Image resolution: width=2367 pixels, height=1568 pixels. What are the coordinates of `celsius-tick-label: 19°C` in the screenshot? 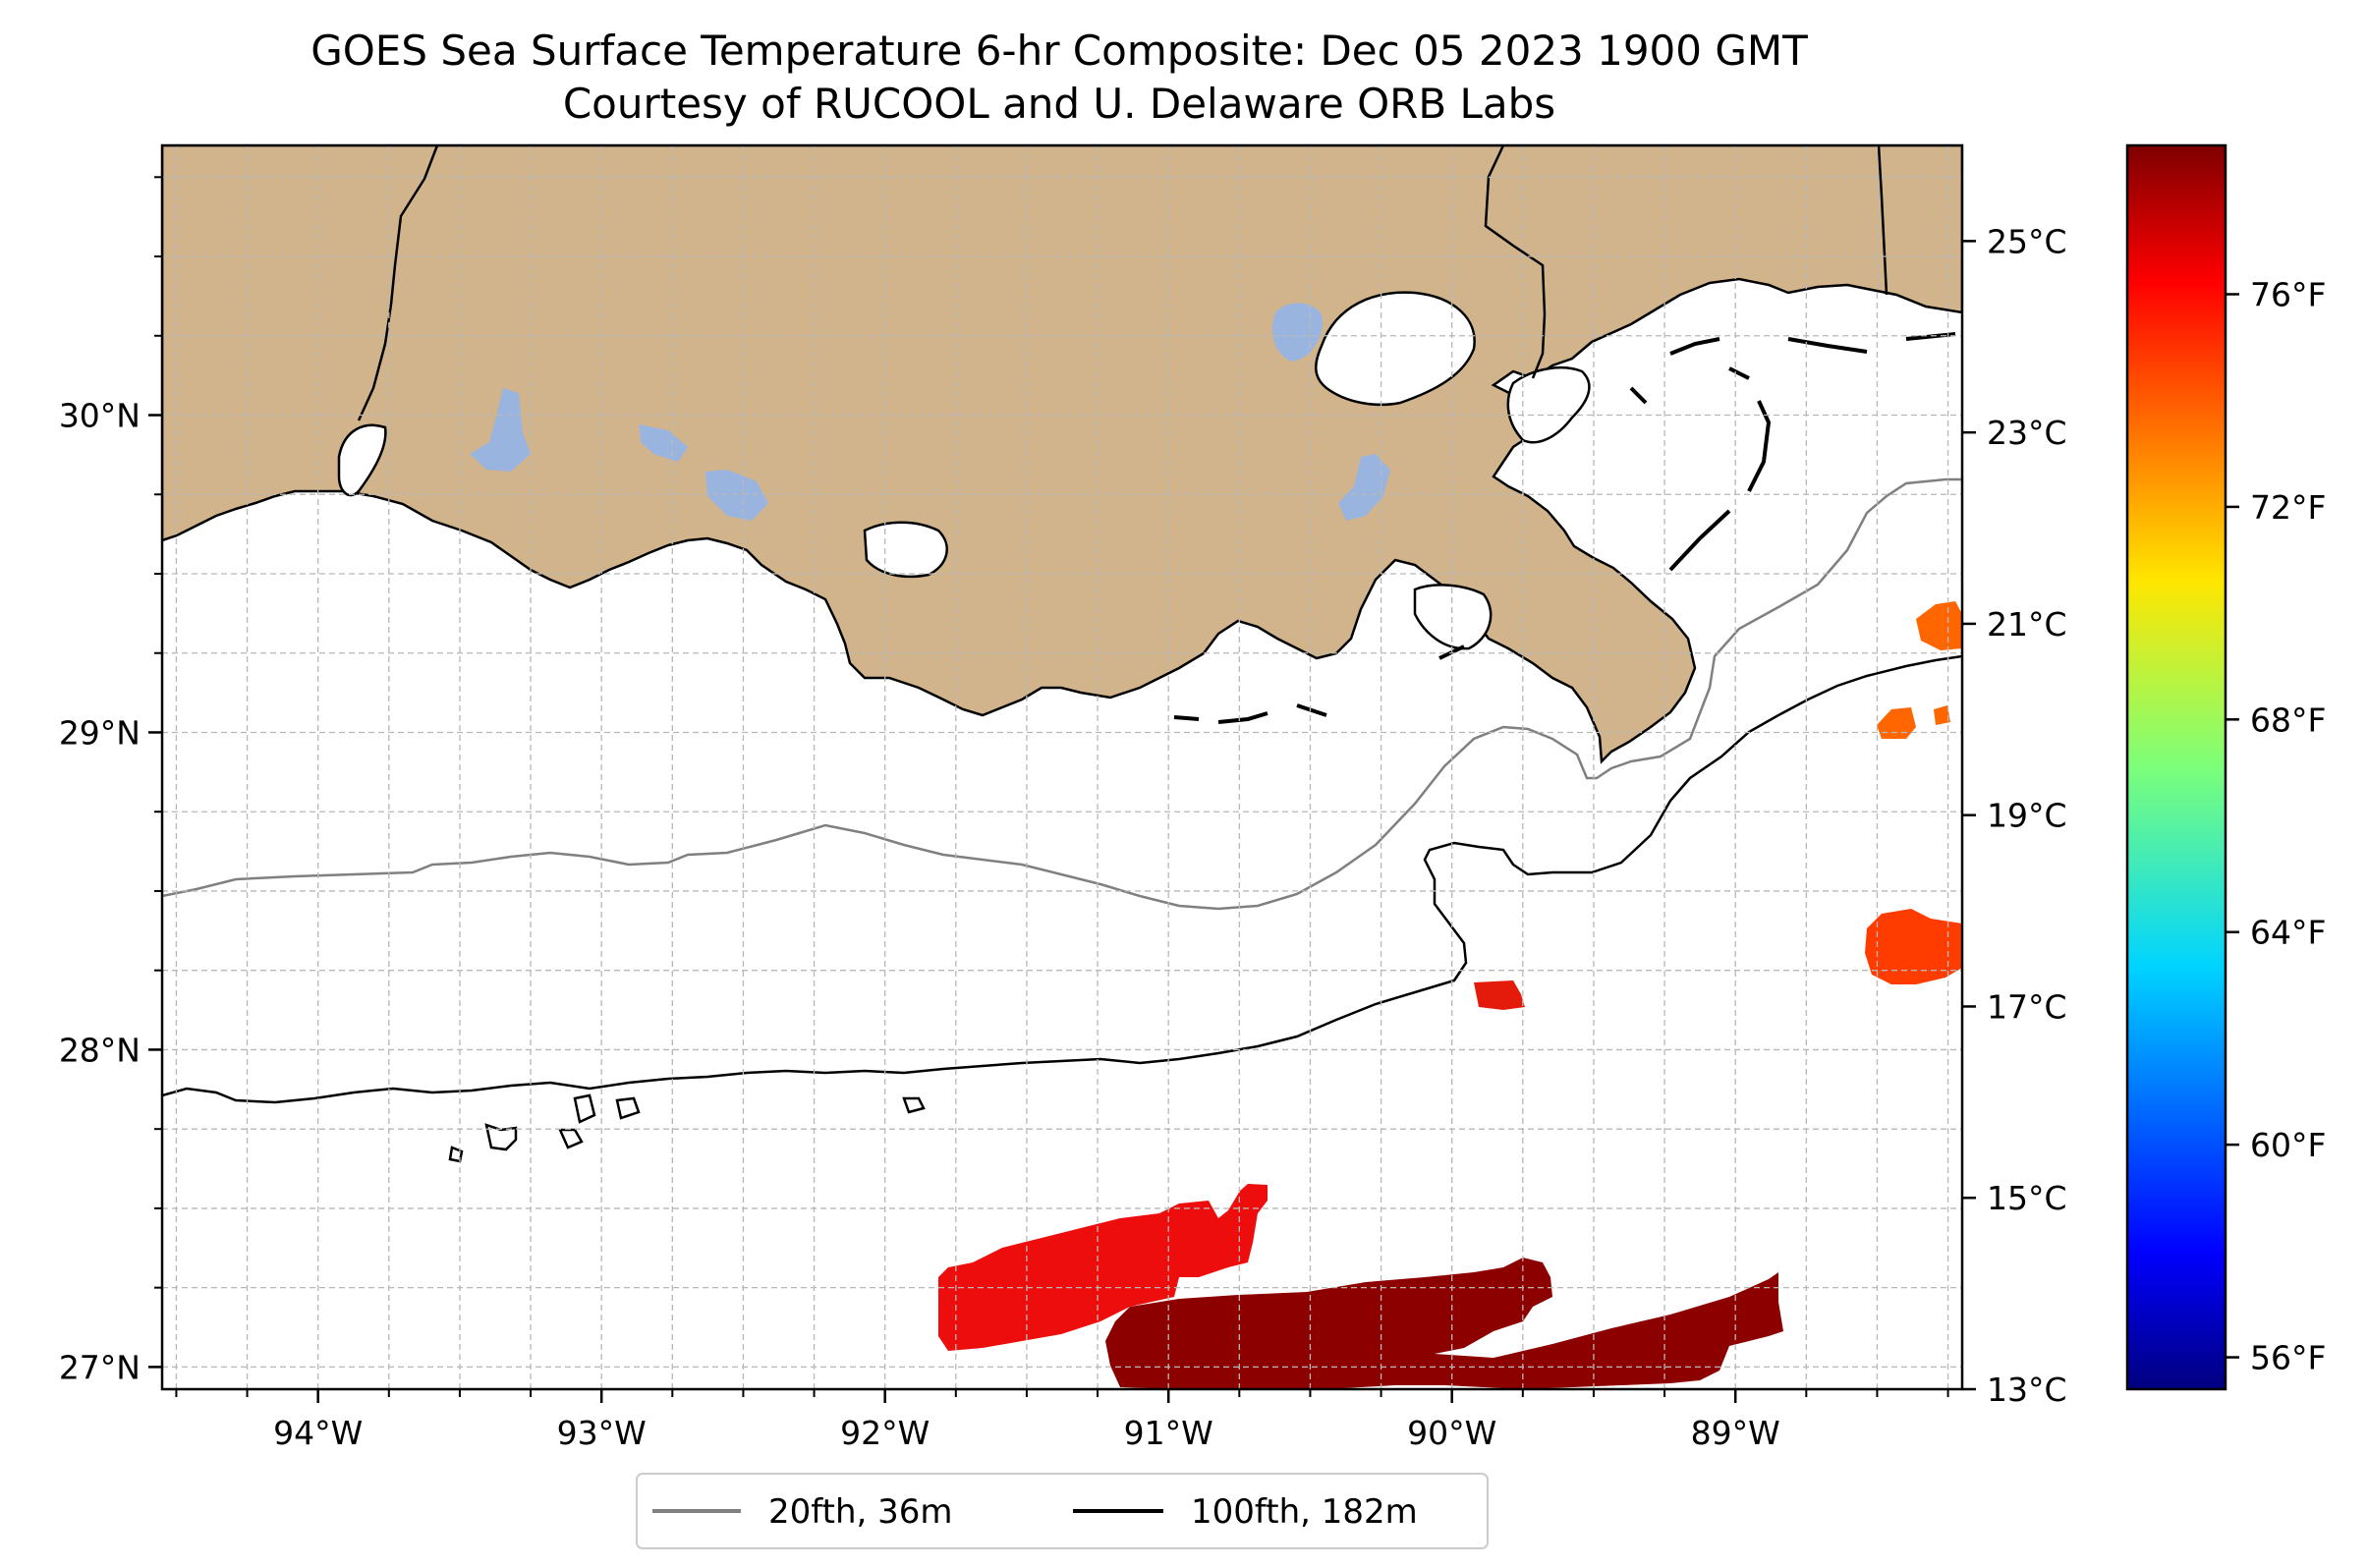 It's located at (2027, 816).